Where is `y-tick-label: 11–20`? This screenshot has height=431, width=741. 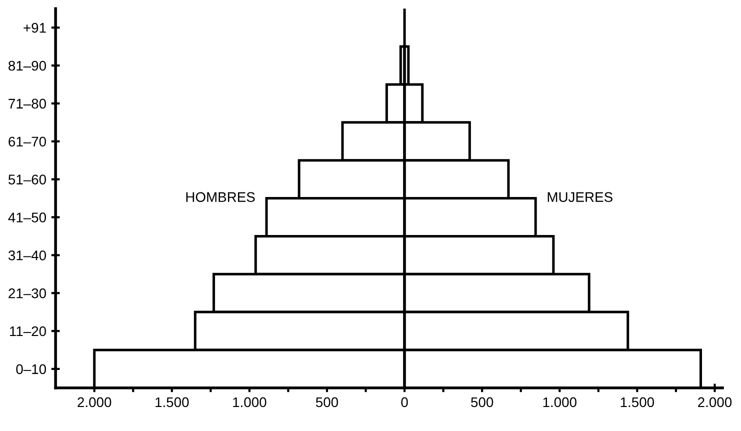
y-tick-label: 11–20 is located at coordinates (28, 331).